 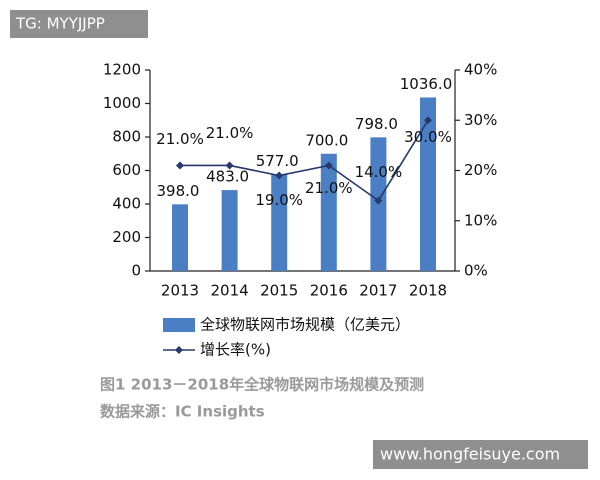 What do you see at coordinates (122, 70) in the screenshot?
I see `y-tick-label: 1200` at bounding box center [122, 70].